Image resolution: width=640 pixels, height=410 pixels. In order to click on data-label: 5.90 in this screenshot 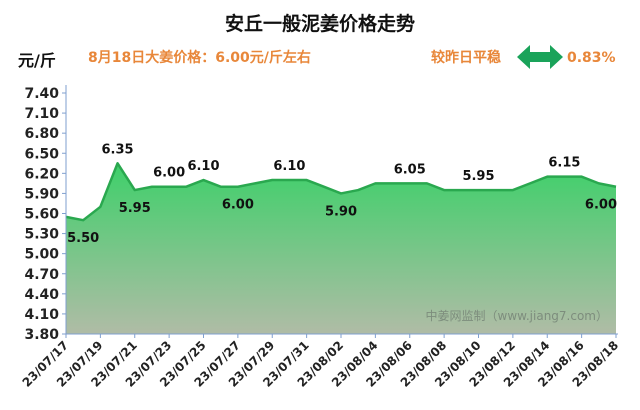, I will do `click(341, 211)`.